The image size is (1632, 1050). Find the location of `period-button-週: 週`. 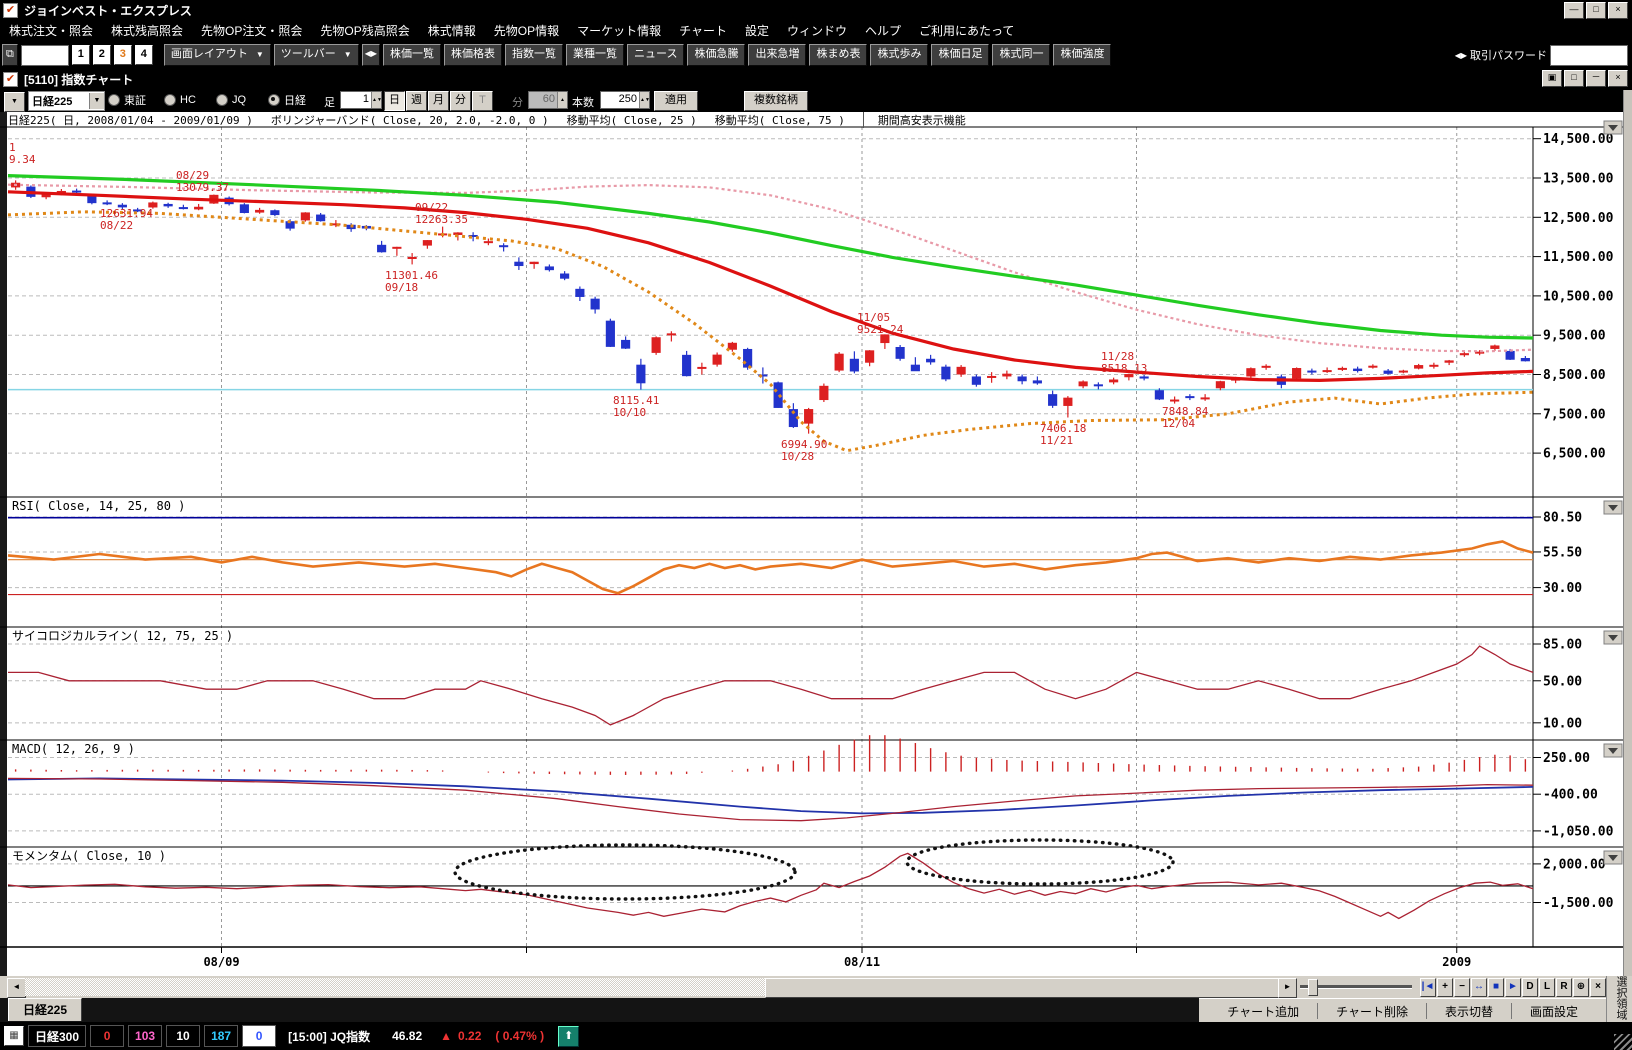

period-button-週: 週 is located at coordinates (416, 101).